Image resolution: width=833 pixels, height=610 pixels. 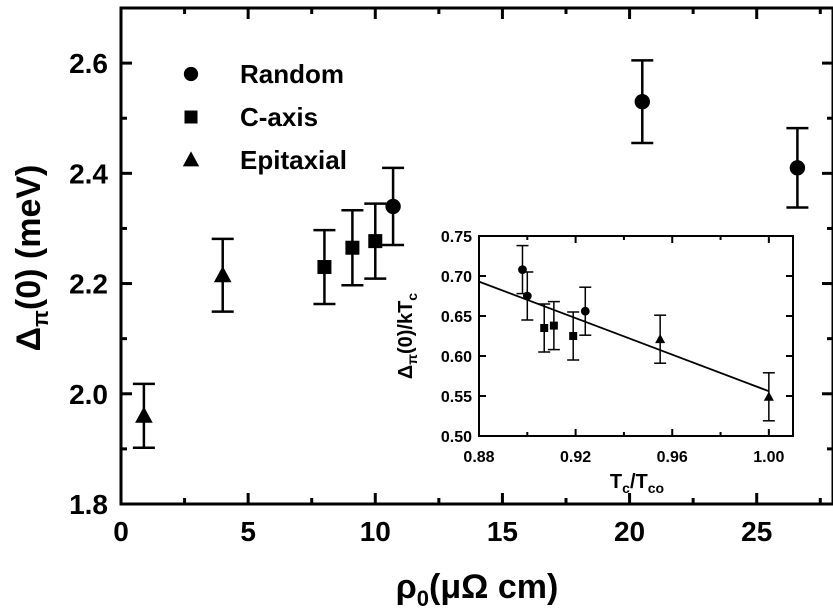 What do you see at coordinates (478, 457) in the screenshot?
I see `inset-x-tick-label: 0.88` at bounding box center [478, 457].